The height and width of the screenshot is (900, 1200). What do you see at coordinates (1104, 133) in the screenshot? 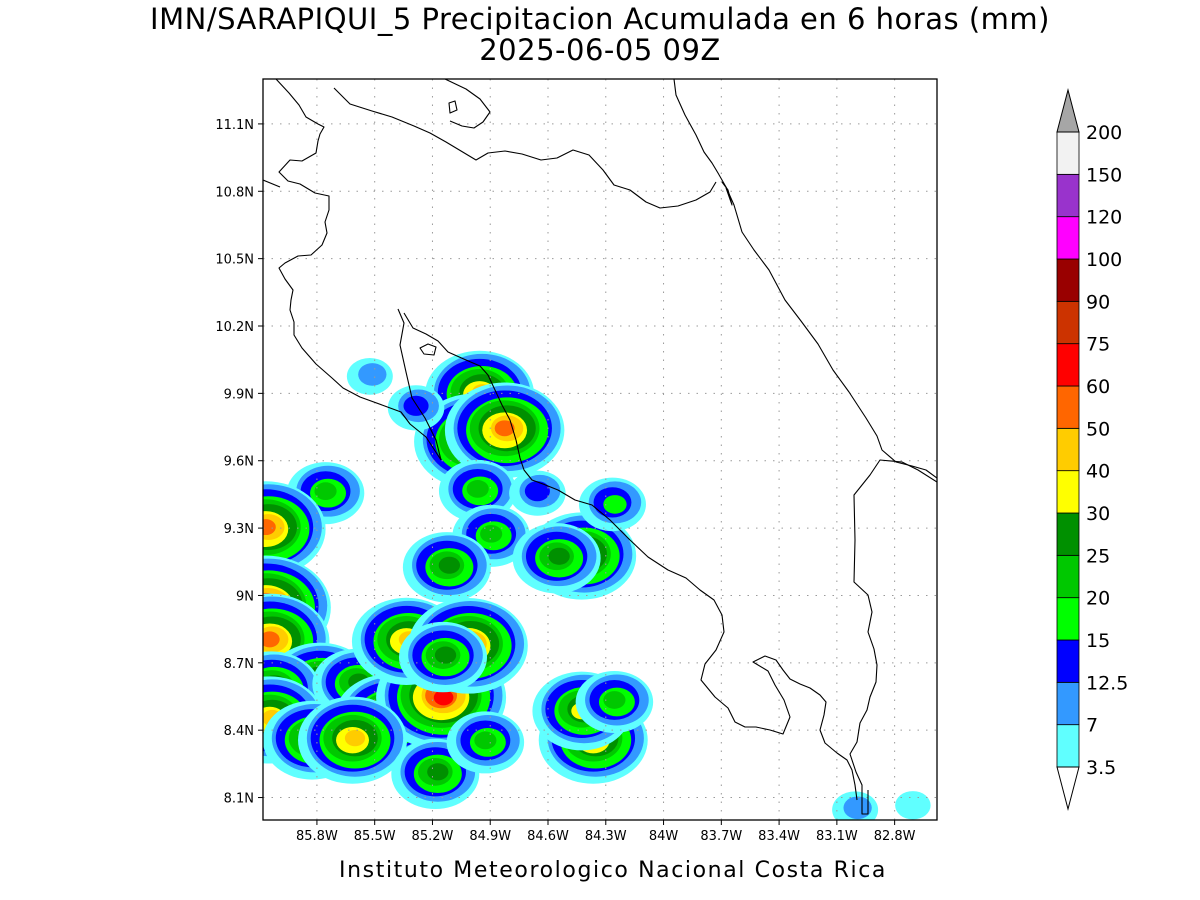
I see `legend-level-label: 200` at bounding box center [1104, 133].